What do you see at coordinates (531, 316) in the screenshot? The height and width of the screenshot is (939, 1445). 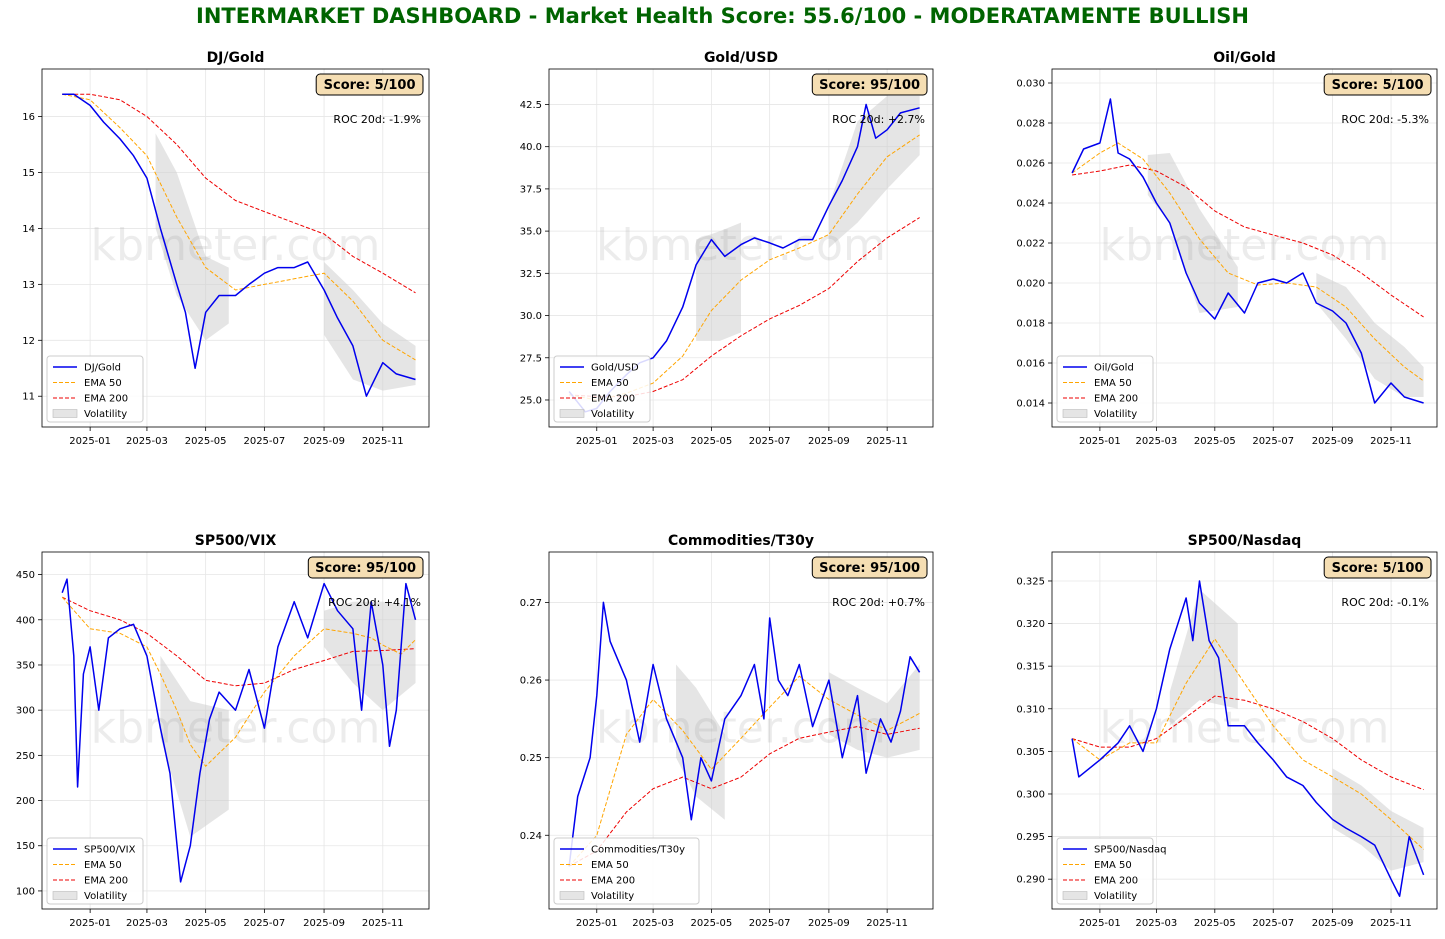 I see `y-tick-label: 30.0` at bounding box center [531, 316].